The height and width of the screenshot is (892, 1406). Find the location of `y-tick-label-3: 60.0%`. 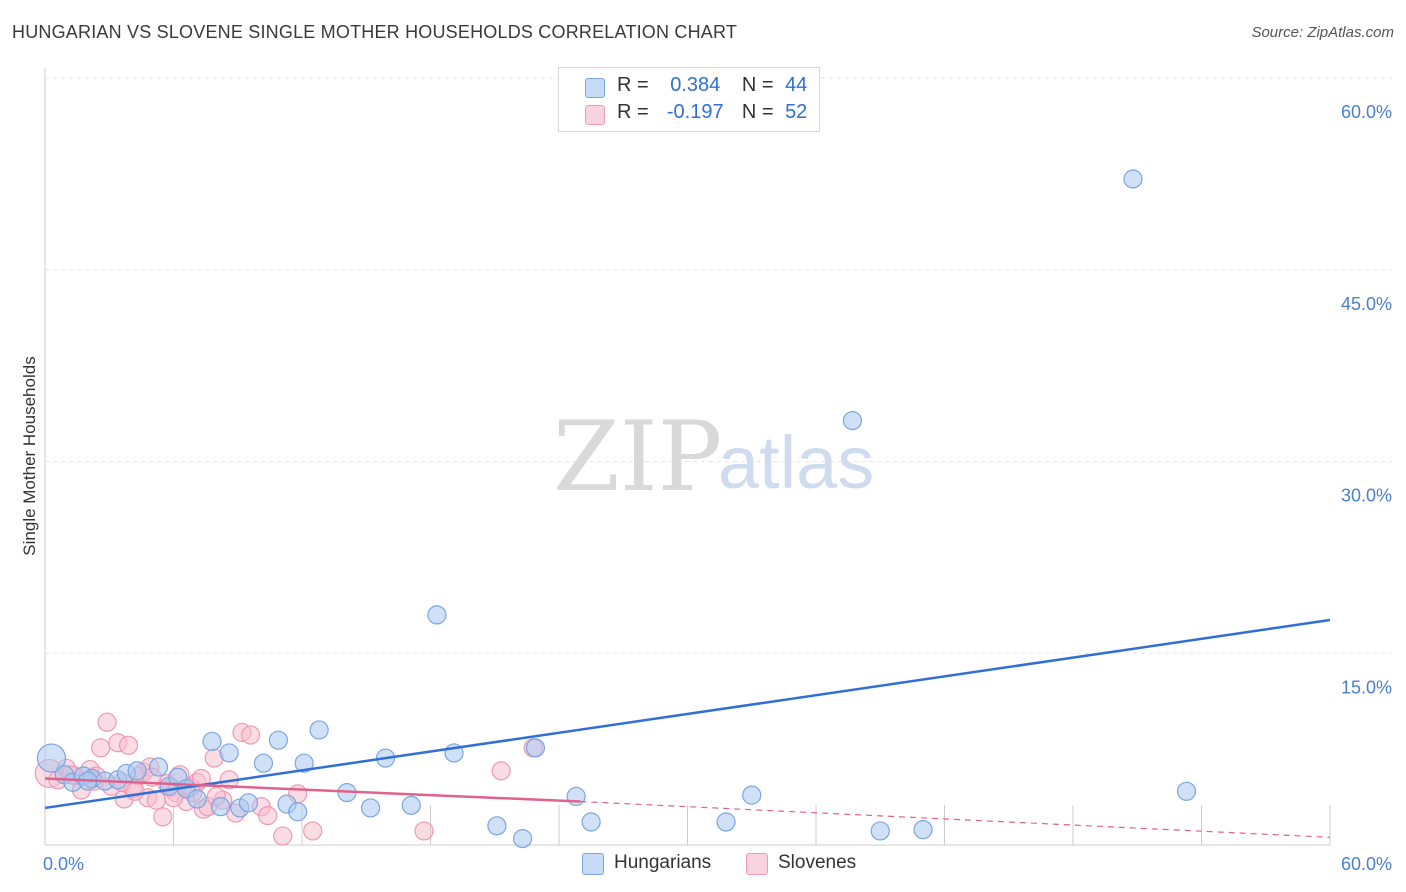

y-tick-label-3: 60.0% is located at coordinates (1366, 112).